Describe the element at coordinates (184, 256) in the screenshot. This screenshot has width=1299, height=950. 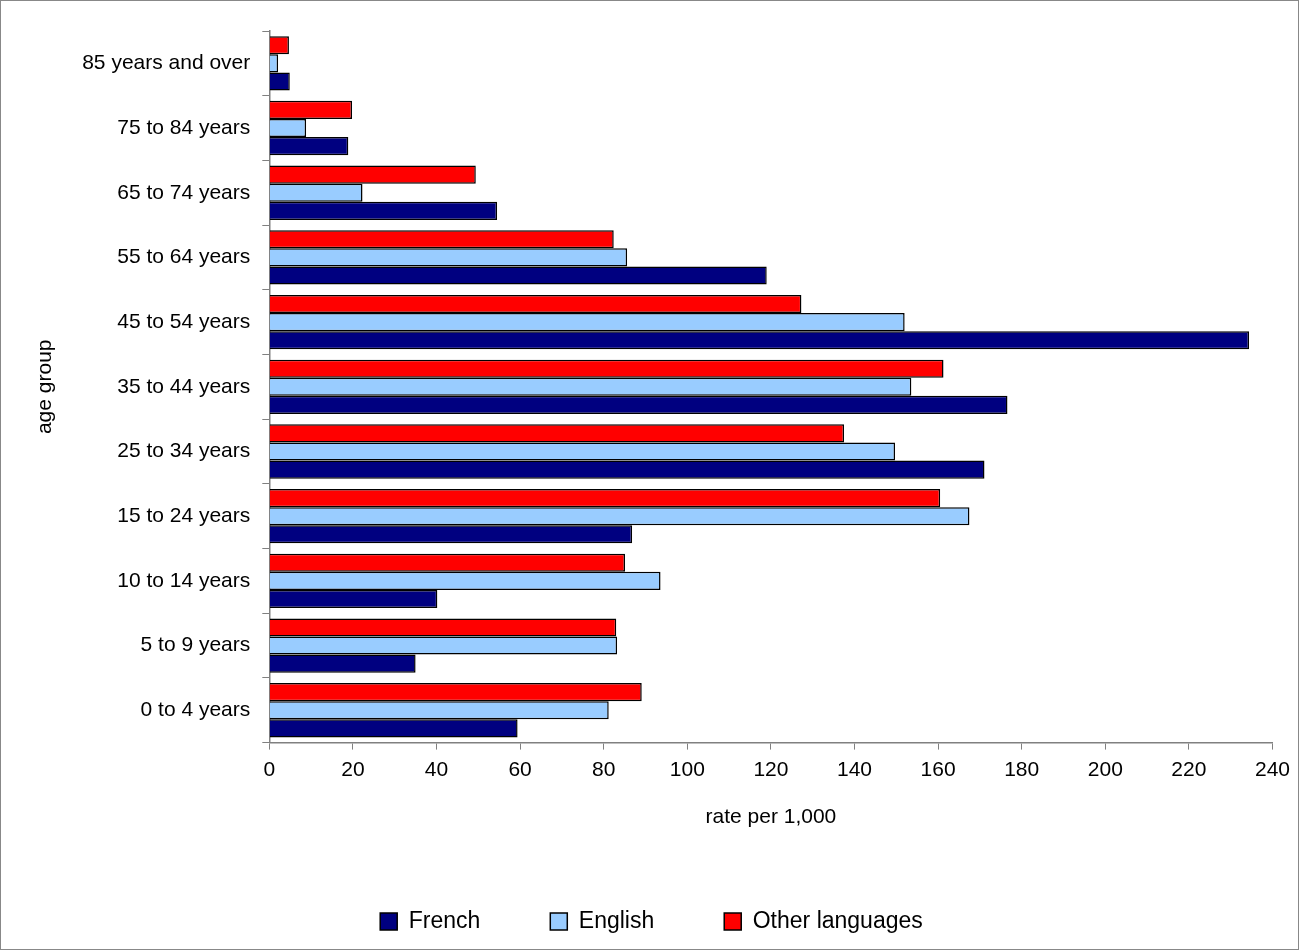
I see `y-tick-label: 55 to 64 years` at that location.